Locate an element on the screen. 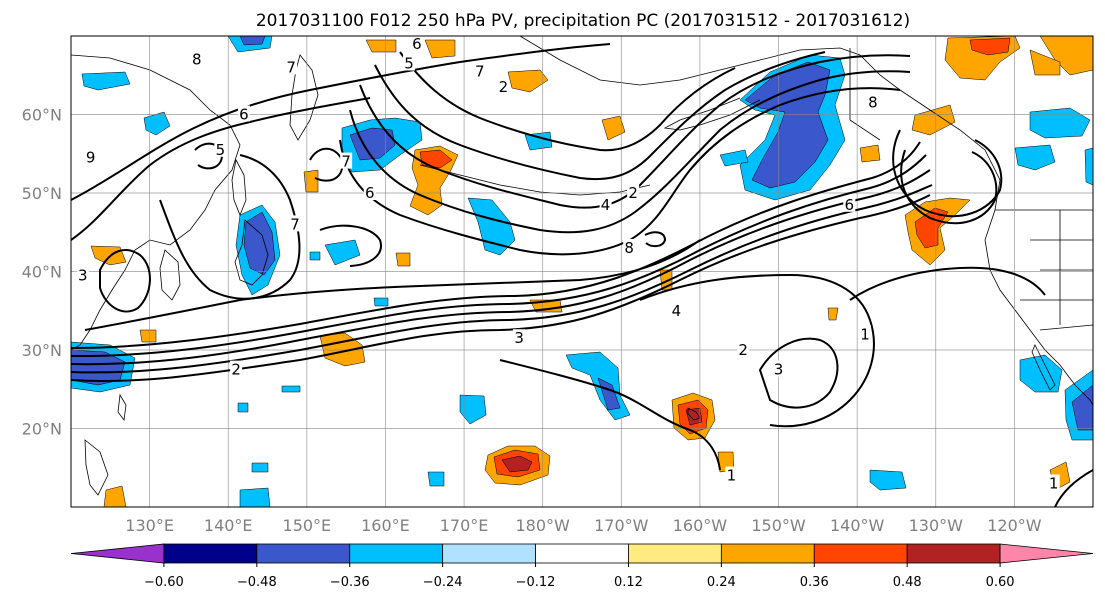  colorbar-tick-label: 0.60 is located at coordinates (1000, 582).